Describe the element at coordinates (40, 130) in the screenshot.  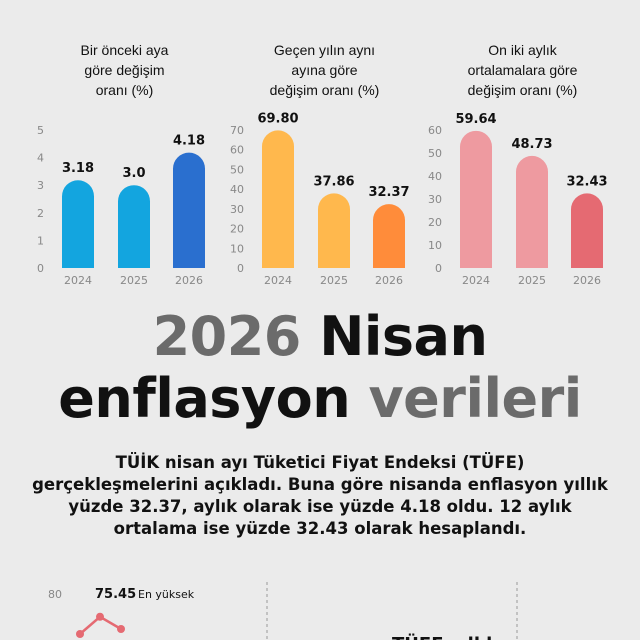
I see `y-tick-label: 5` at that location.